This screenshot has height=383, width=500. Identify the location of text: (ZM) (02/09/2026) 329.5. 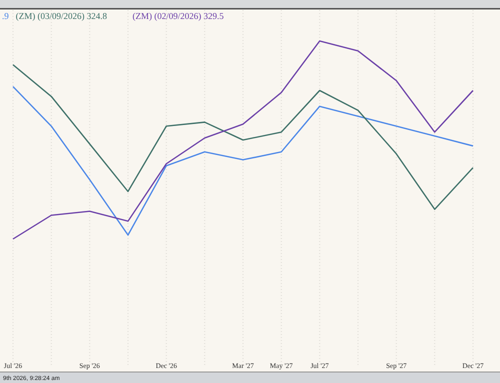
(178, 16).